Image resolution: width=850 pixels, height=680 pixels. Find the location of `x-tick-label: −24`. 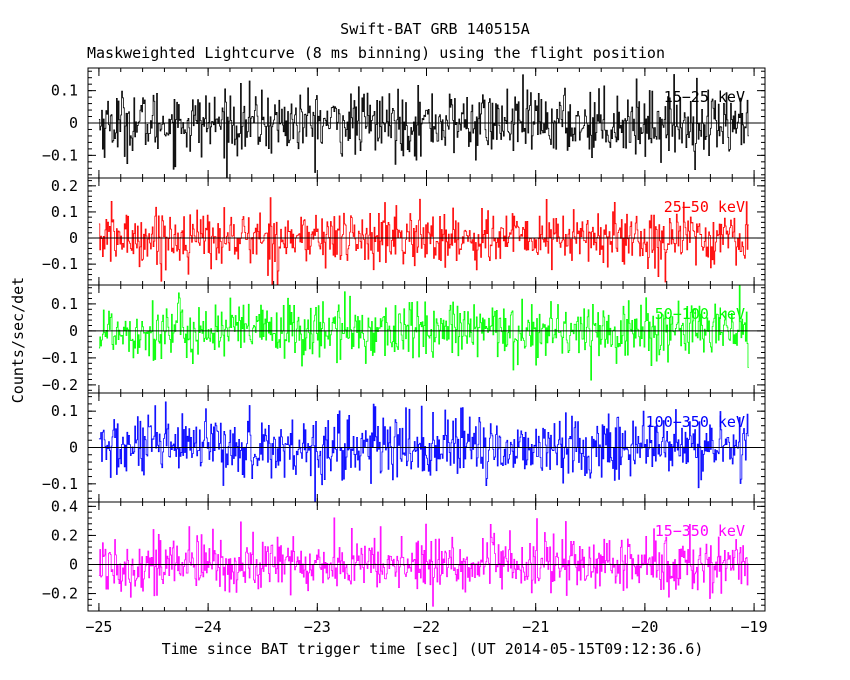

x-tick-label: −24 is located at coordinates (208, 627).